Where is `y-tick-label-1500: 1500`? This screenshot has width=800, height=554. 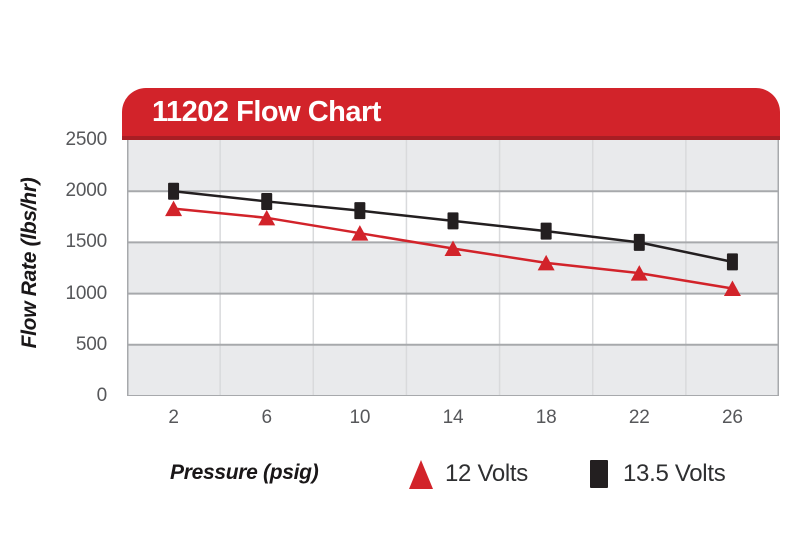 y-tick-label-1500: 1500 is located at coordinates (86, 242).